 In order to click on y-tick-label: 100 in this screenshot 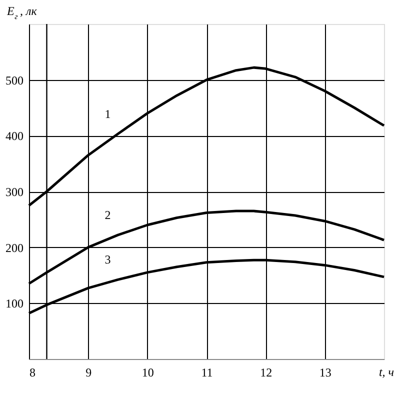, I will do `click(15, 303)`.